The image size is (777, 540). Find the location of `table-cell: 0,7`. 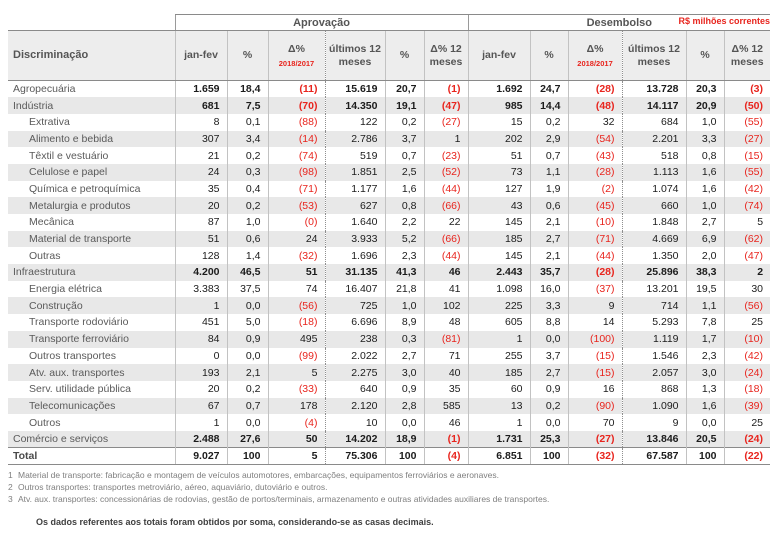

table-cell: 0,7 is located at coordinates (404, 155).